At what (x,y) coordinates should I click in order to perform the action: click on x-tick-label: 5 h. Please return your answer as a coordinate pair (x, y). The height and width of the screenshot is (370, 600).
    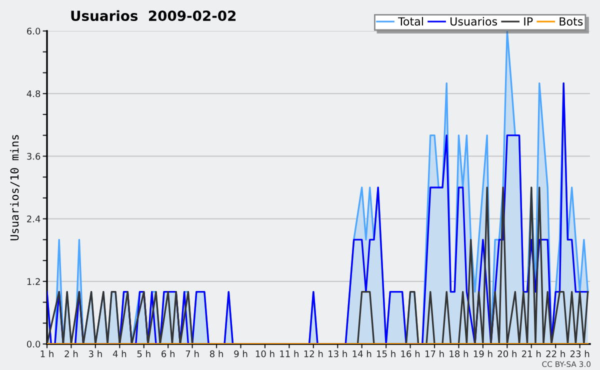
    Looking at the image, I should click on (143, 354).